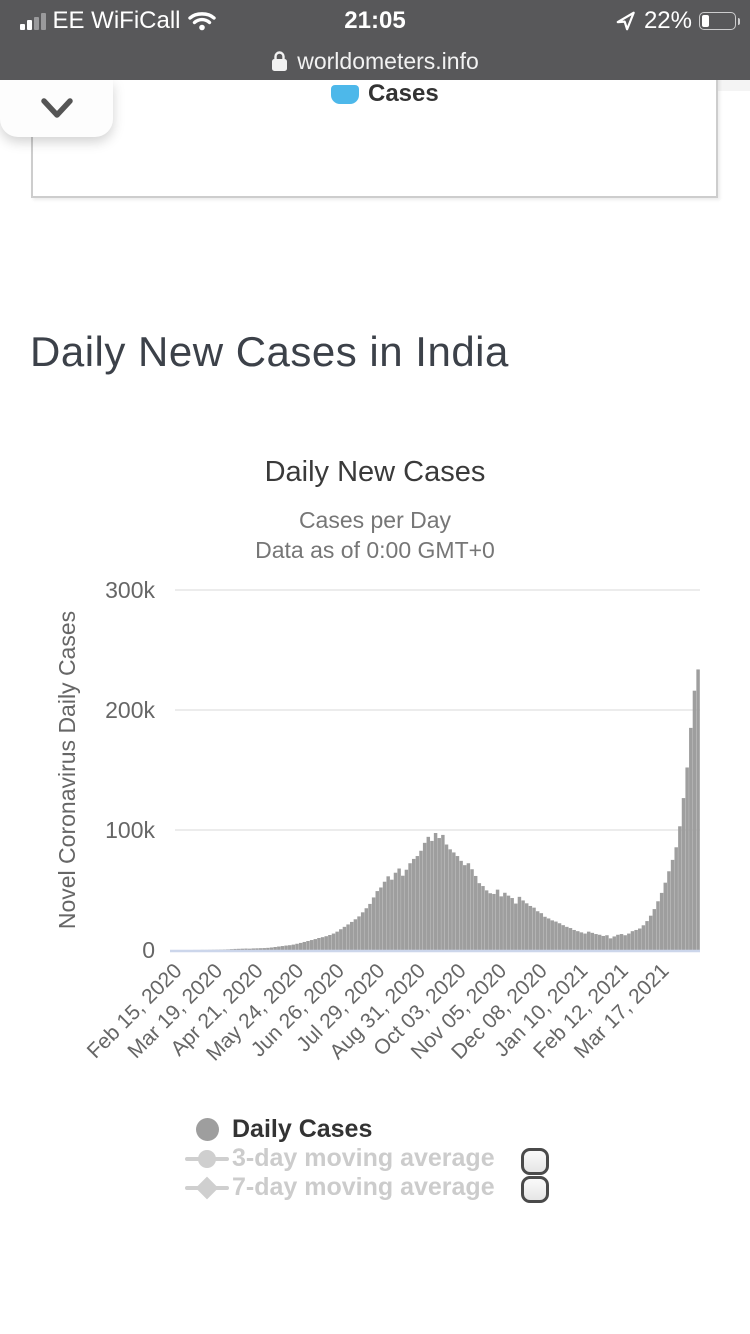  Describe the element at coordinates (374, 130) in the screenshot. I see `previous-chart-panel: Cases` at that location.